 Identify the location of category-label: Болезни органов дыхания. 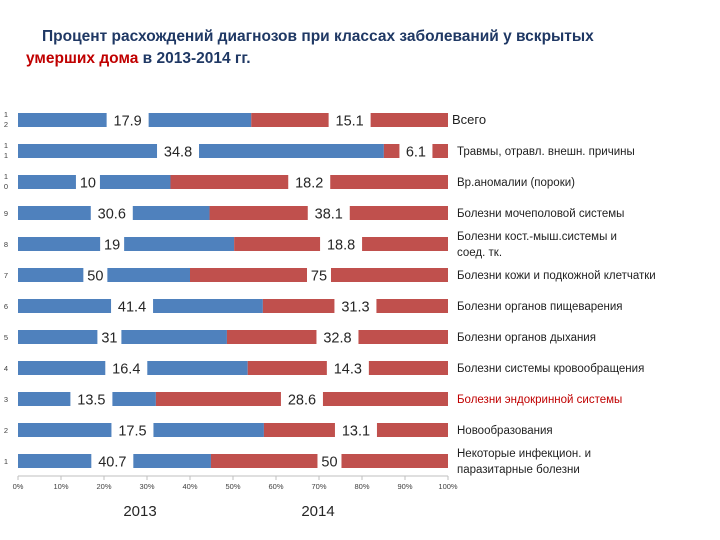
(526, 338).